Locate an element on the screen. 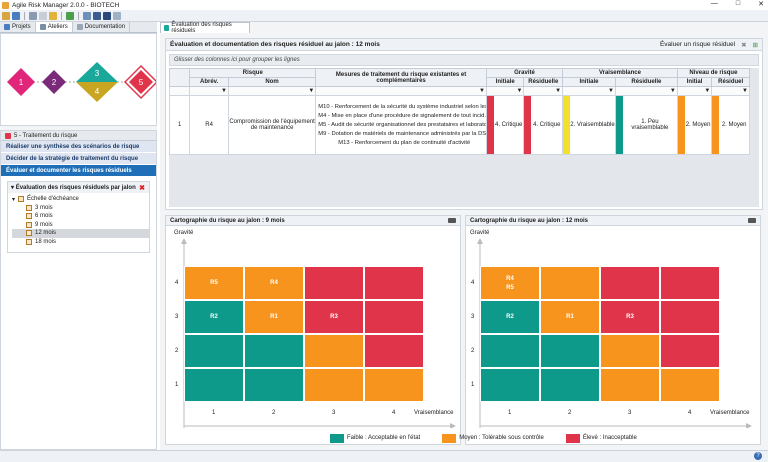  risk-marker: R2 is located at coordinates (510, 317).